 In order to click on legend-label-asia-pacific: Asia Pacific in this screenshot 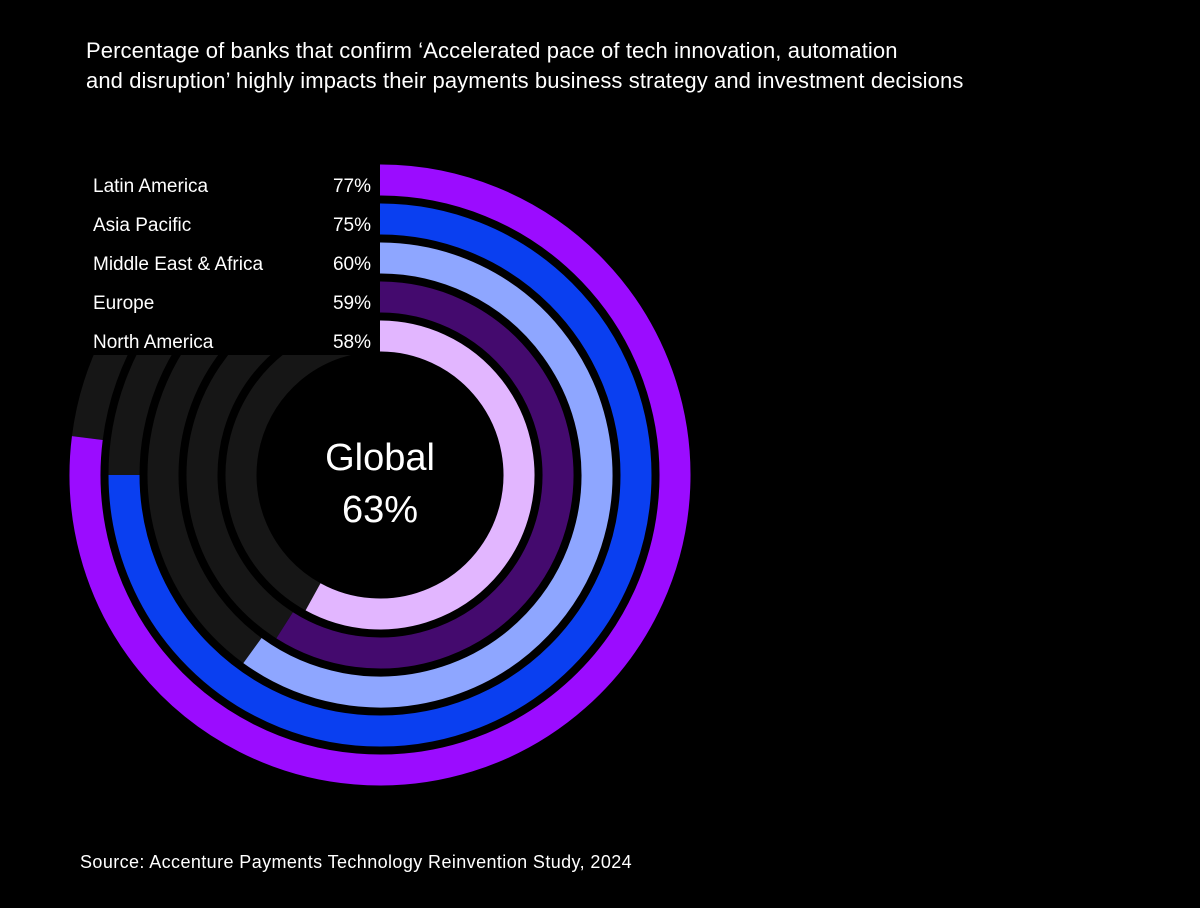, I will do `click(142, 225)`.